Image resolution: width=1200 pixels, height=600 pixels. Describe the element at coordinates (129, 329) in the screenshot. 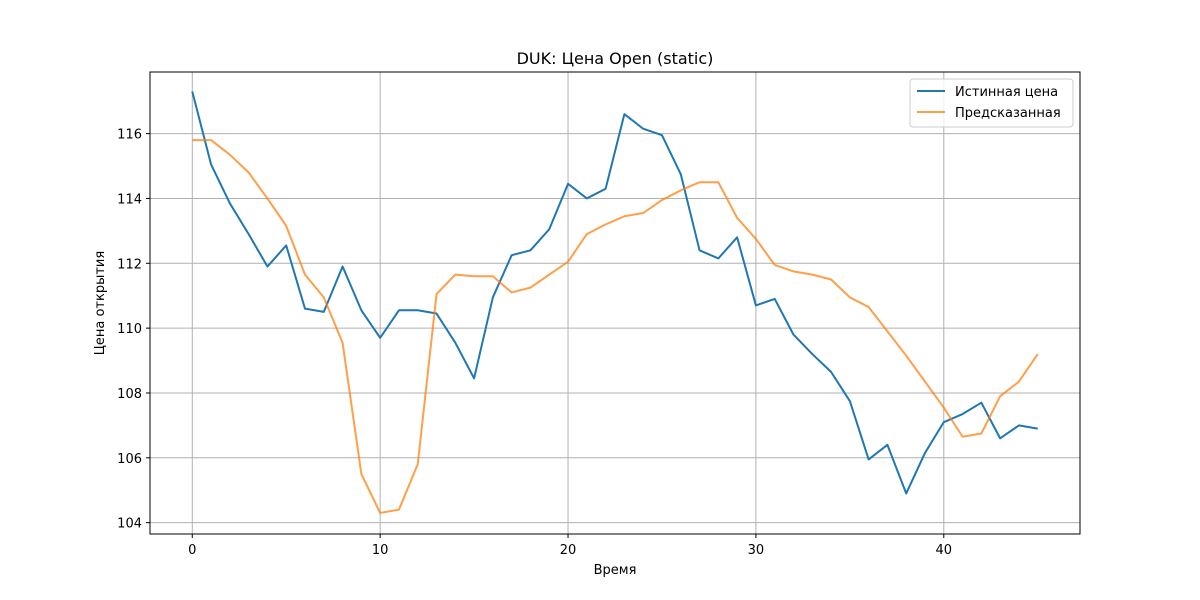

I see `y-tick-label: 110` at that location.